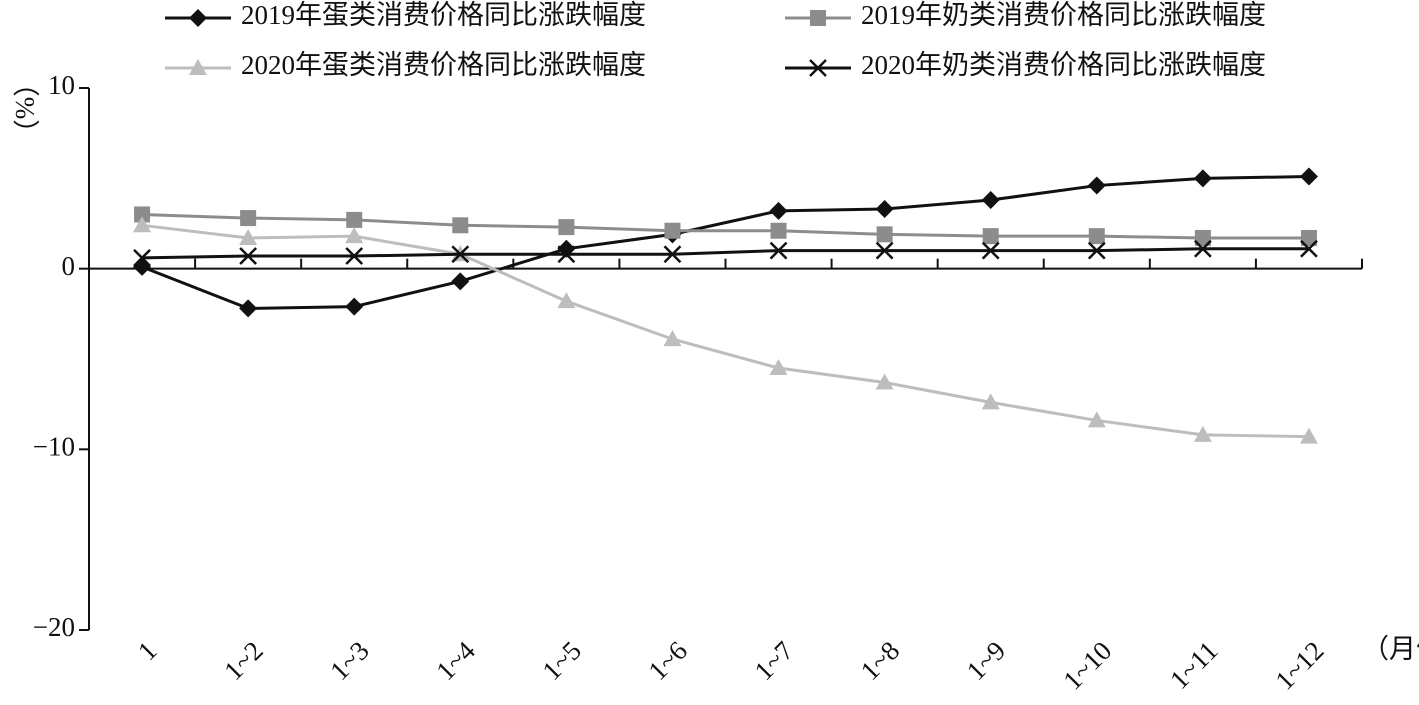 Image resolution: width=1419 pixels, height=705 pixels. I want to click on y-tick-label: −10, so click(54, 447).